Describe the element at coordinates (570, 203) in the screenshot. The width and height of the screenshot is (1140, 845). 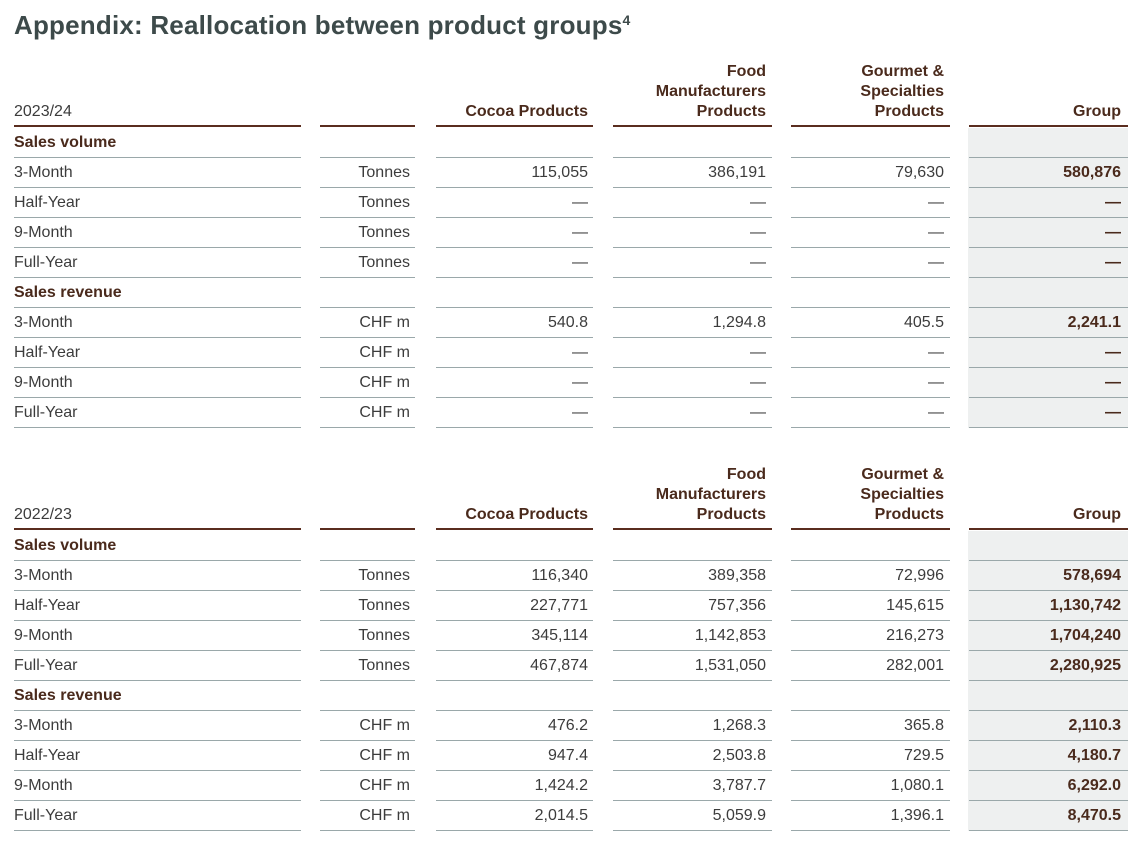
I see `table-row: Half-Year Tonnes — — — —` at that location.